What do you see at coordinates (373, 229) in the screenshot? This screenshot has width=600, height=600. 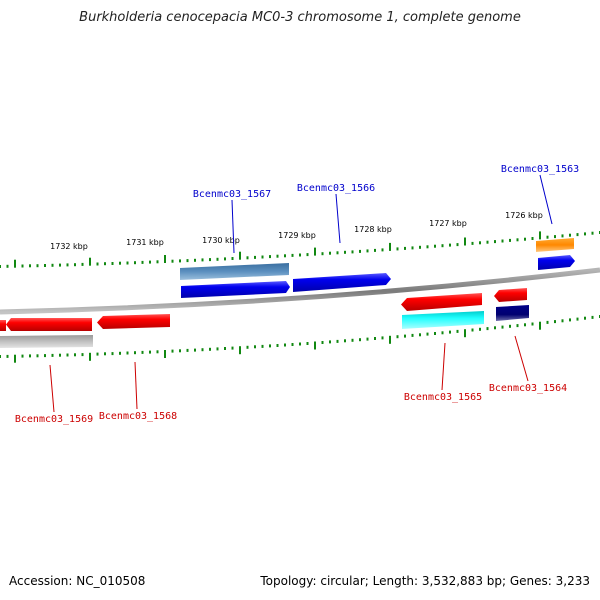 I see `scale-label: 1728 kbp` at bounding box center [373, 229].